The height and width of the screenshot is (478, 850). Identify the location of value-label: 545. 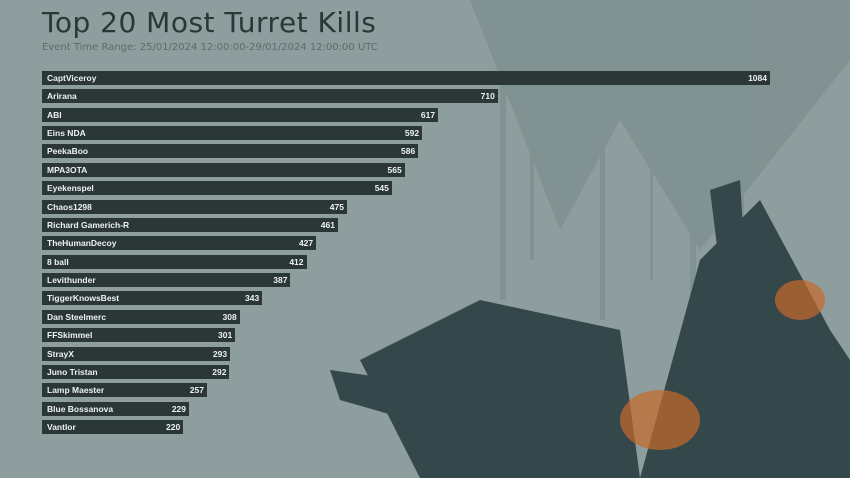
(381, 188).